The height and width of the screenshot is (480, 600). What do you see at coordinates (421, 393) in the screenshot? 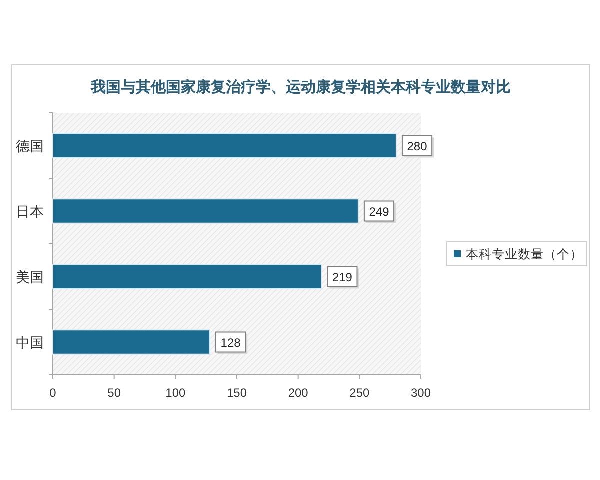
I see `x-tick-label: 300` at bounding box center [421, 393].